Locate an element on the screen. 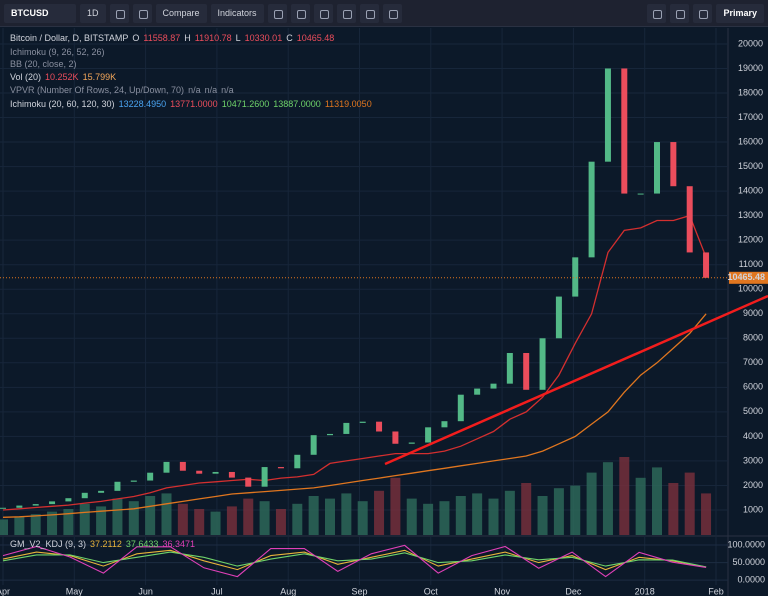 The height and width of the screenshot is (596, 768). y-tick-label: 9000 is located at coordinates (753, 313).